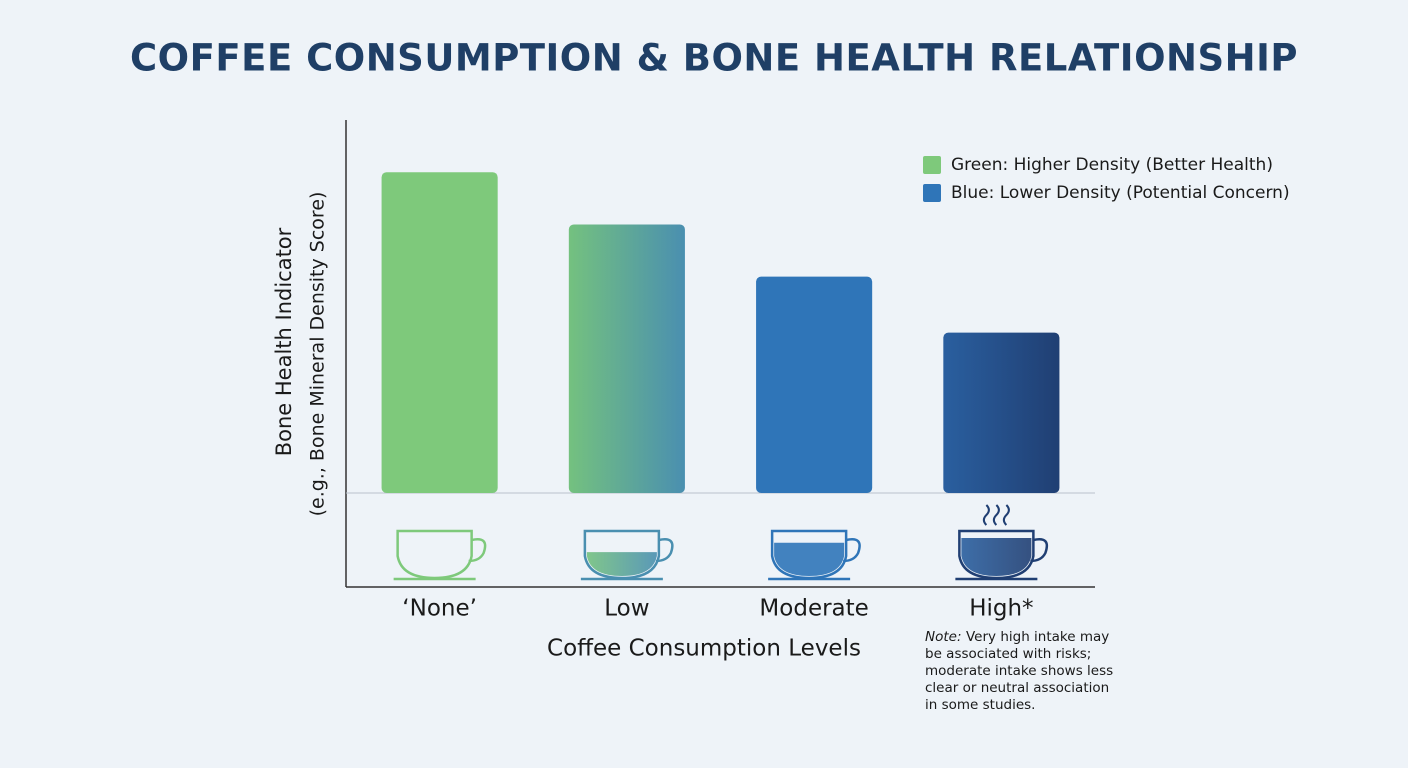 The image size is (1408, 768). I want to click on x-tick-label: ‘None’, so click(439, 609).